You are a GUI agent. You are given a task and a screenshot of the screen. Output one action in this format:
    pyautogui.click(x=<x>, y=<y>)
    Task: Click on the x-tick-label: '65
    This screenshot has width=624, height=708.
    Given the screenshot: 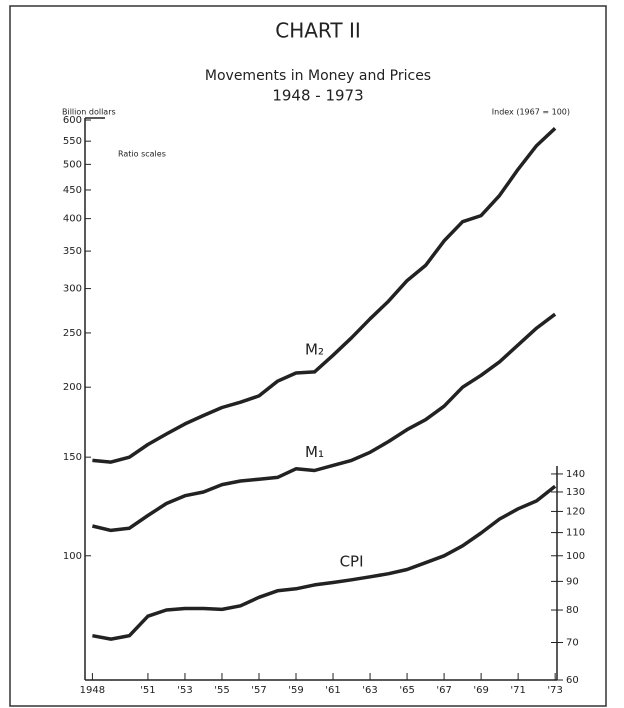 What is the action you would take?
    pyautogui.click(x=406, y=690)
    